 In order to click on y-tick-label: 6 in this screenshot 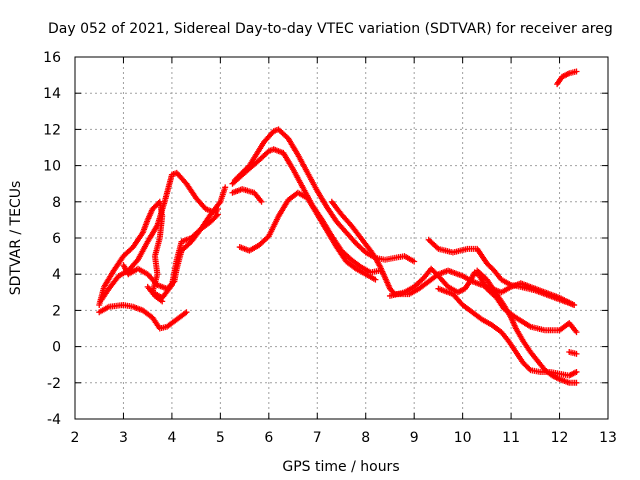, I will do `click(56, 239)`.